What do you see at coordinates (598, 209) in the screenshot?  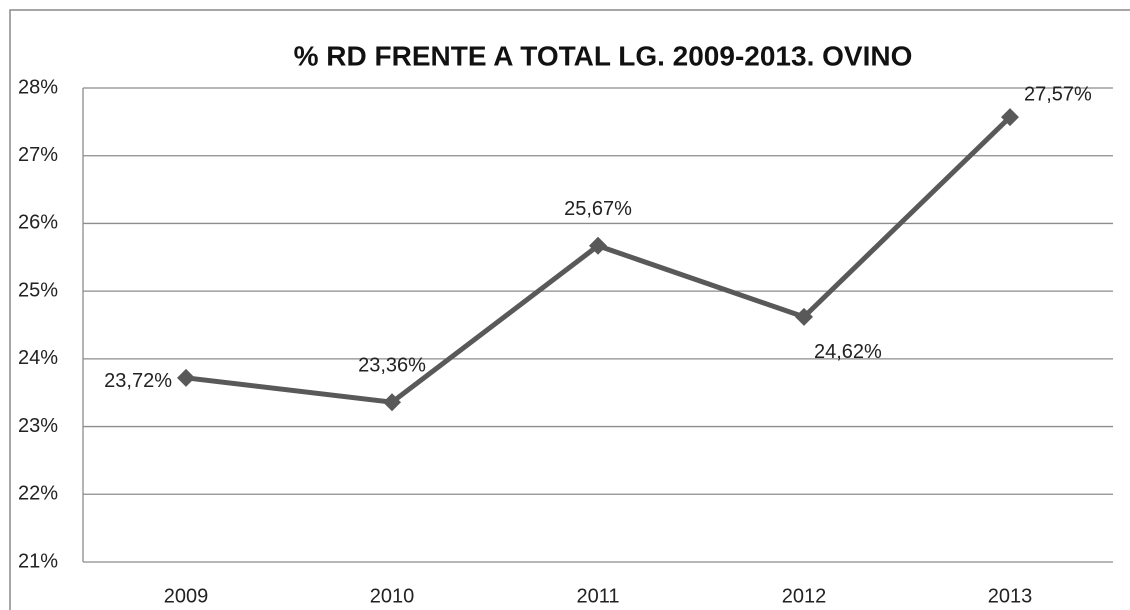 I see `data-label: 25,67%` at bounding box center [598, 209].